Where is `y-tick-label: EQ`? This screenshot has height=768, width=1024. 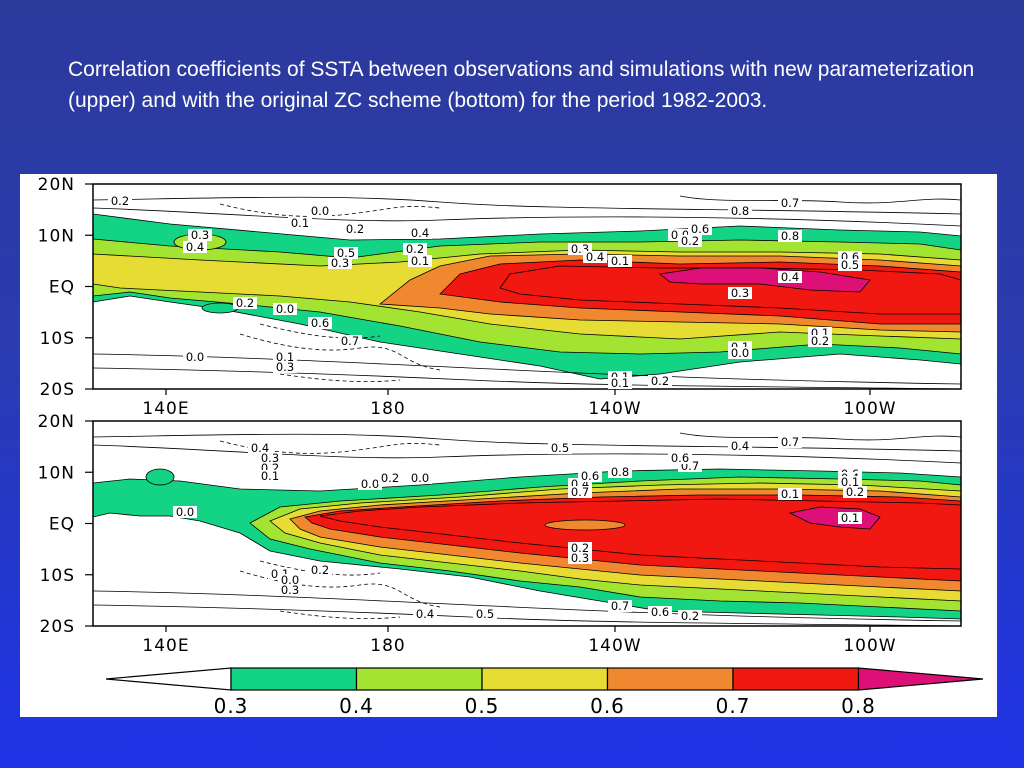
y-tick-label: EQ is located at coordinates (62, 525).